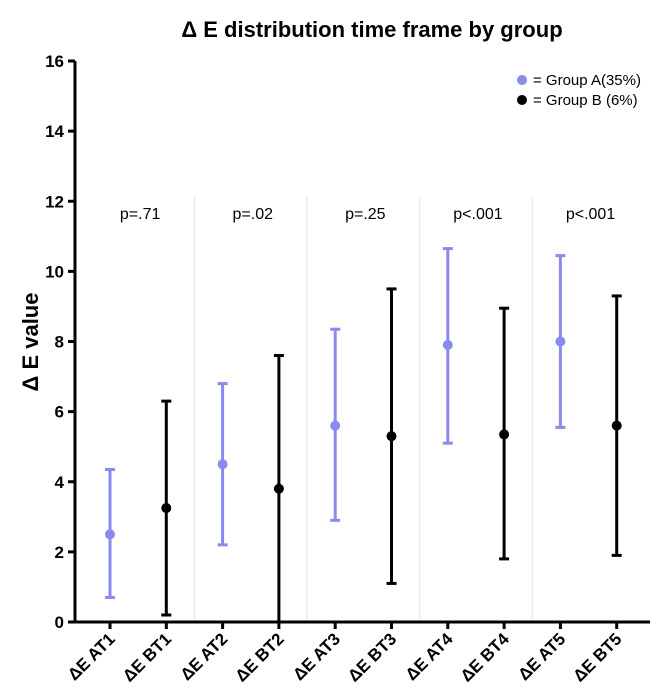 The image size is (672, 699). What do you see at coordinates (587, 80) in the screenshot?
I see `legend-label: = Group A(35%)` at bounding box center [587, 80].